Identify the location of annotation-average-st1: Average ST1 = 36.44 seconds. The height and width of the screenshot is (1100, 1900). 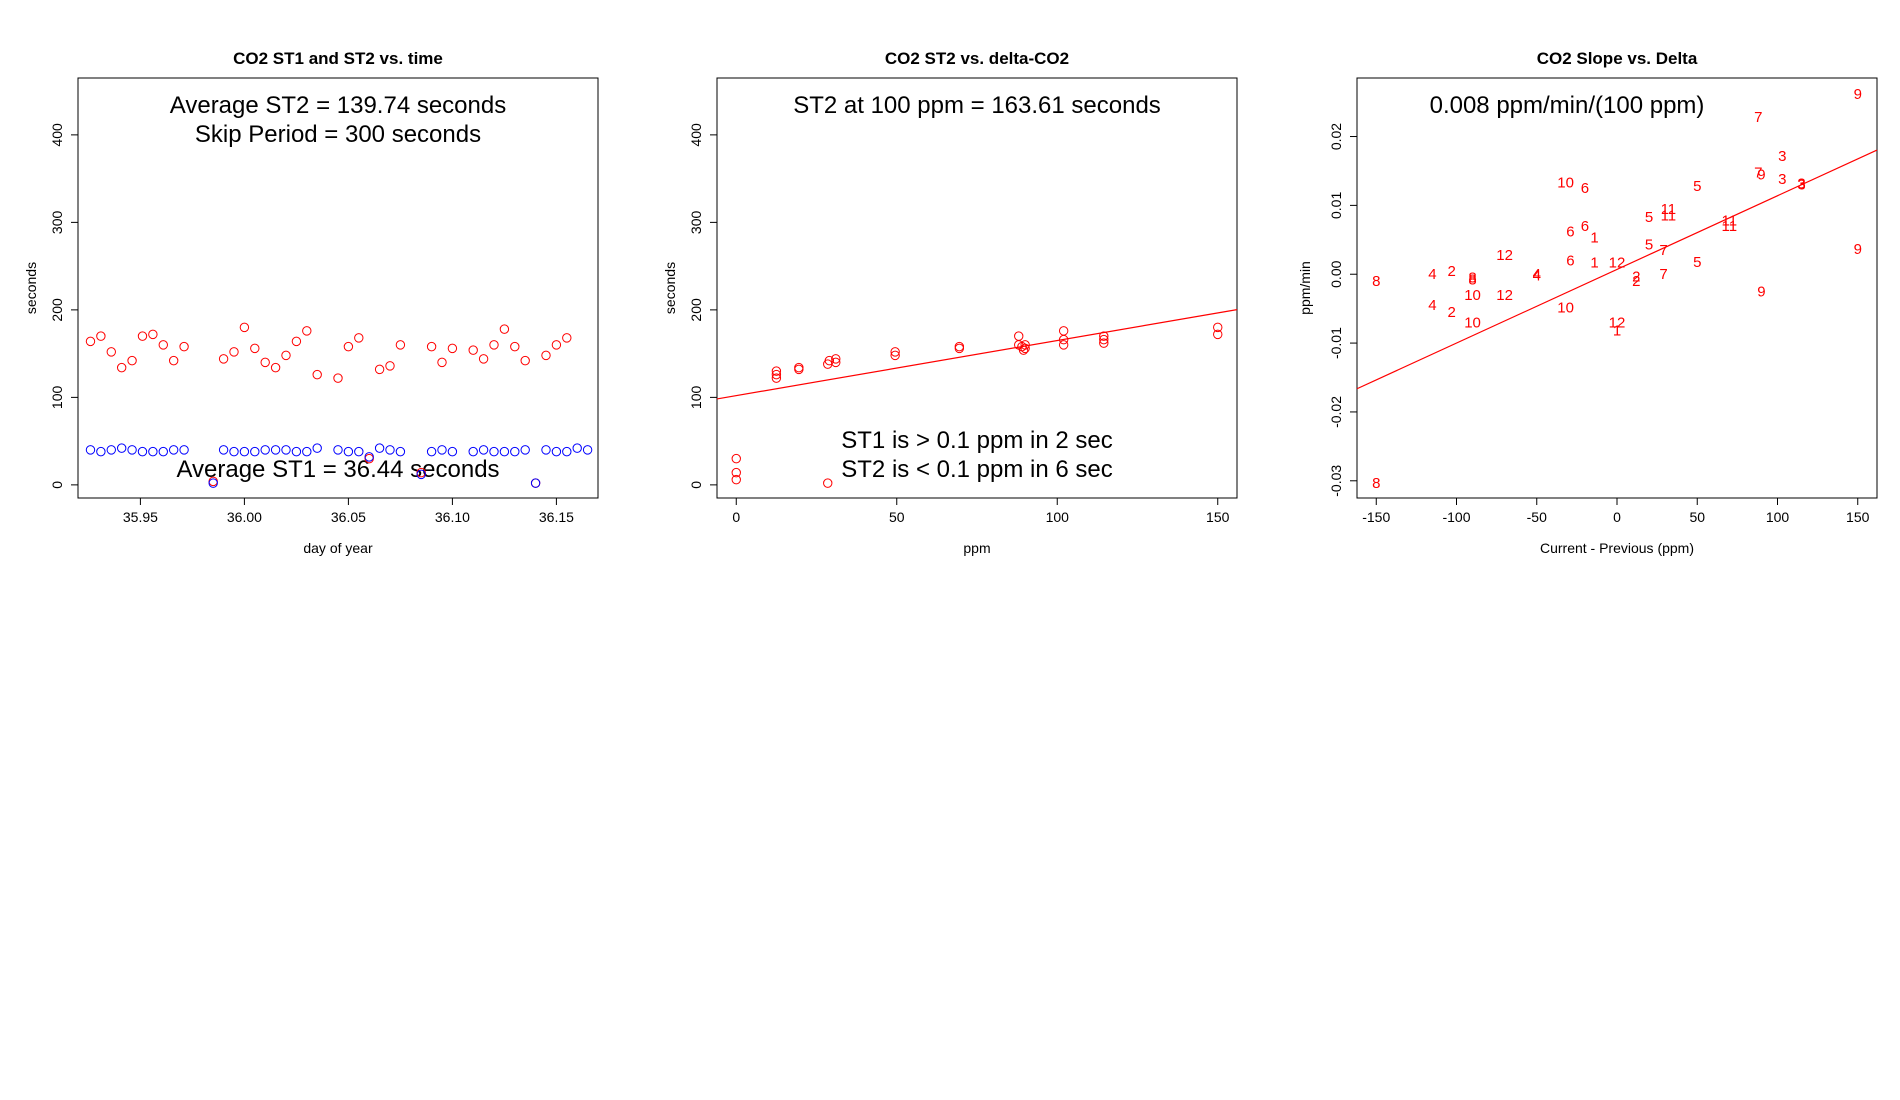
(337, 469).